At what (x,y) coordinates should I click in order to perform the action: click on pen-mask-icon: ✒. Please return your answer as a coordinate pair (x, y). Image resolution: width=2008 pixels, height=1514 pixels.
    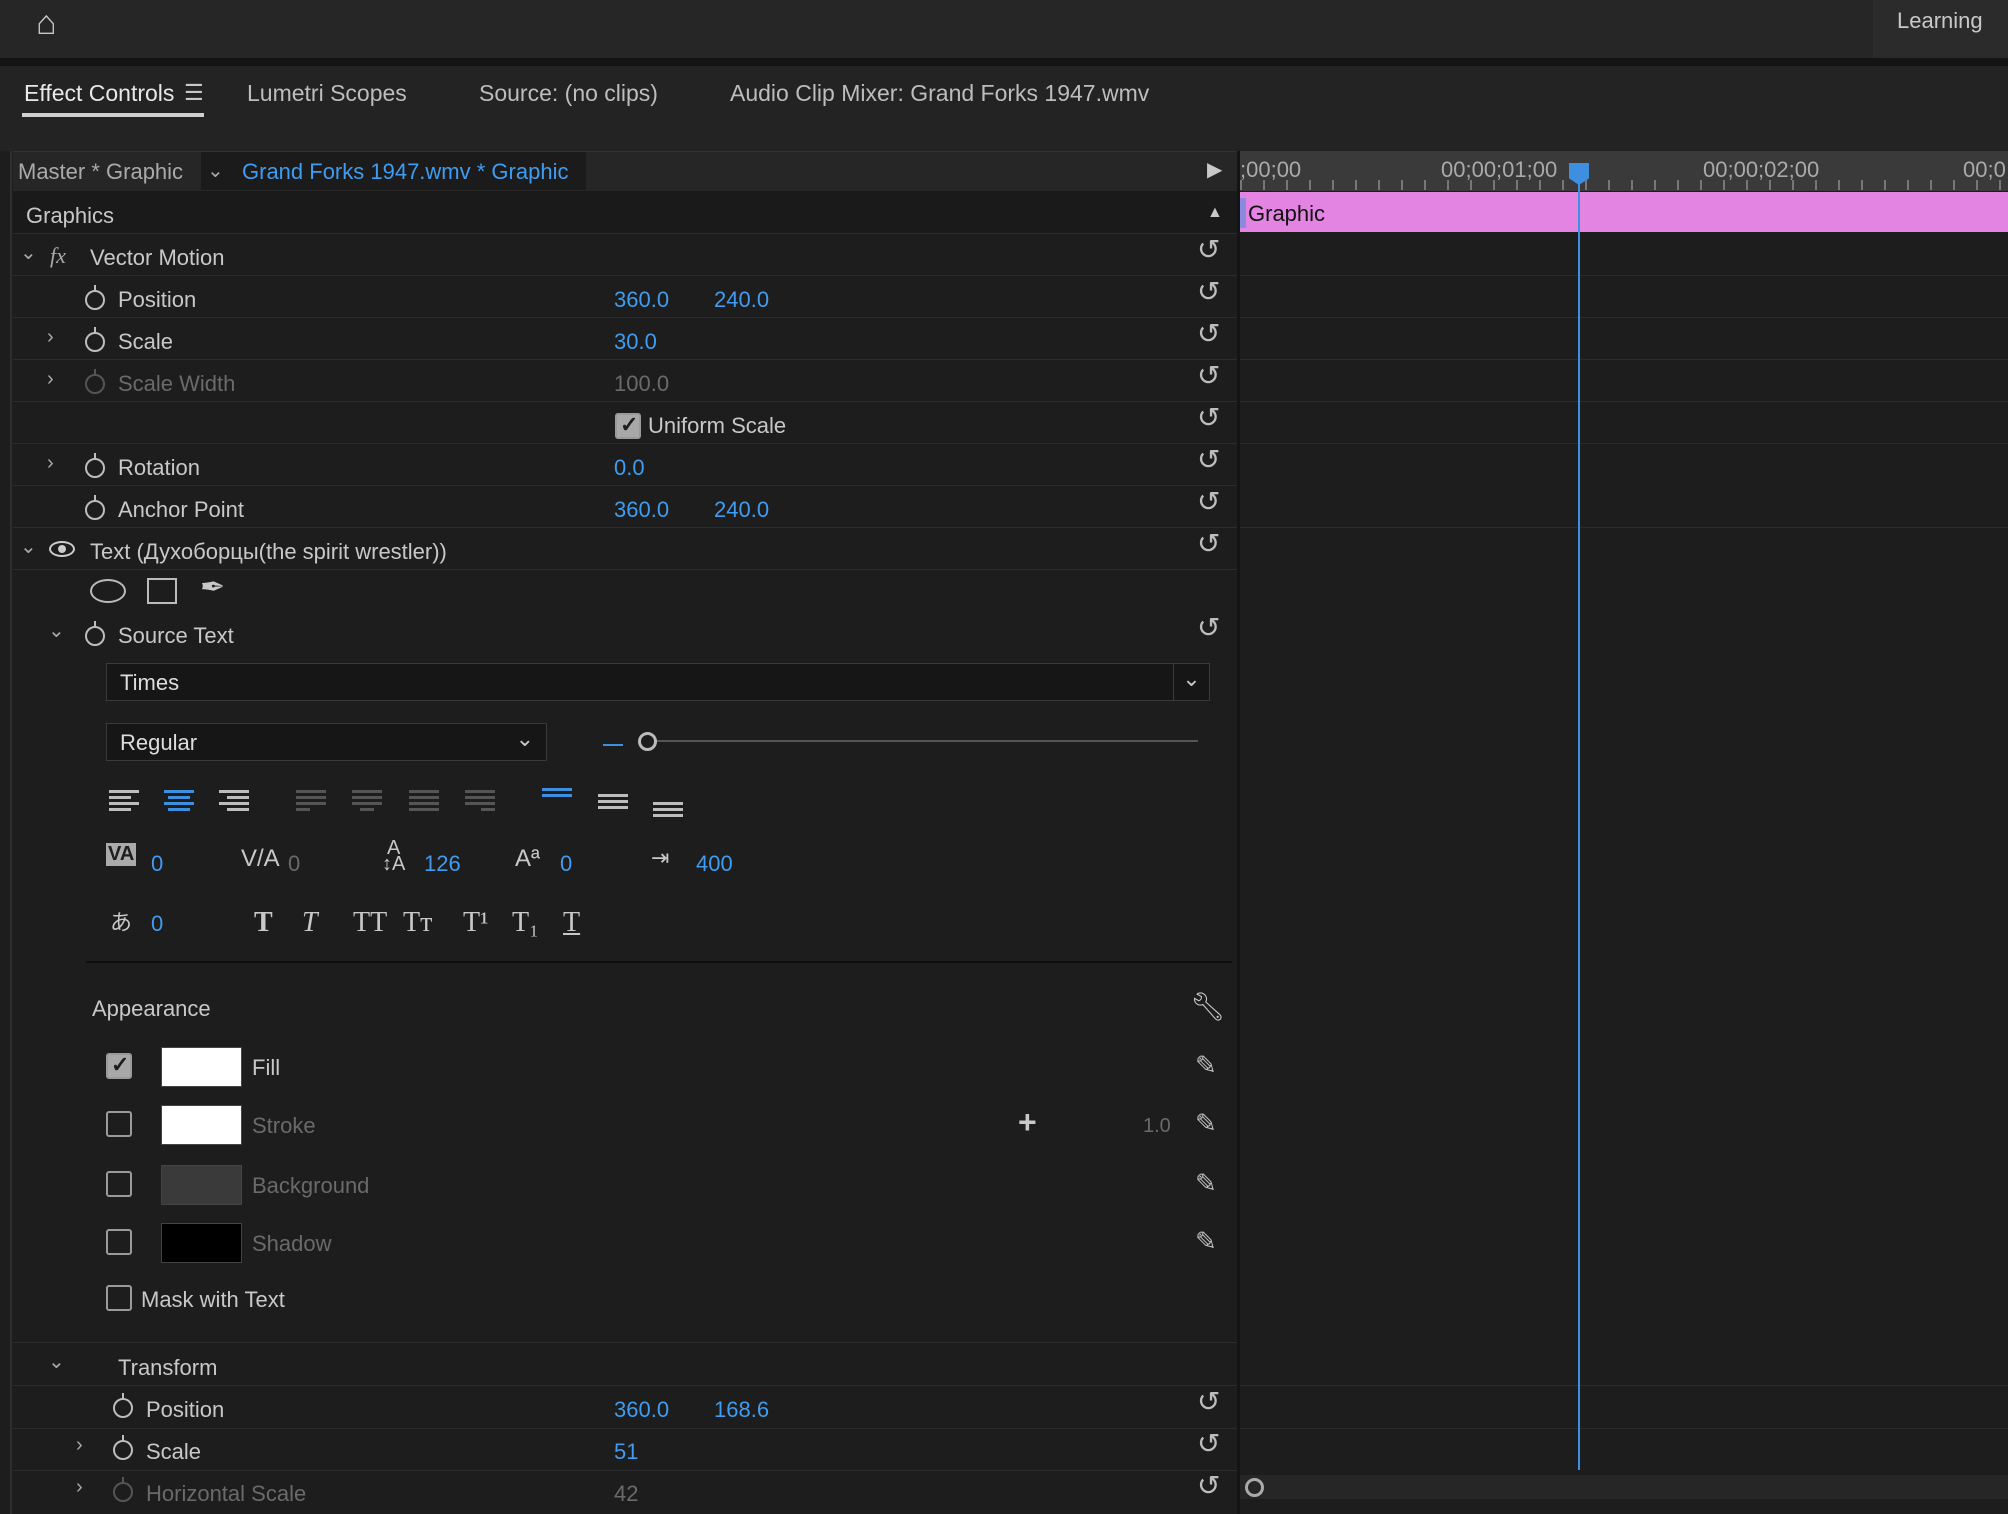
    Looking at the image, I should click on (213, 587).